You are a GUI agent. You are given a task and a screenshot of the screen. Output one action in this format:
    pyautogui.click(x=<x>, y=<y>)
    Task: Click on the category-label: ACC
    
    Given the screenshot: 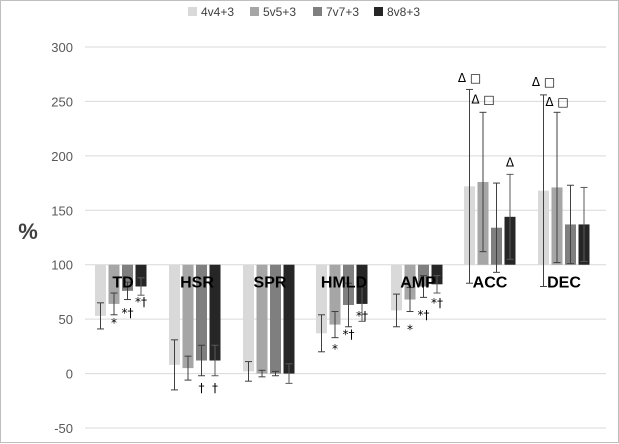 What is the action you would take?
    pyautogui.click(x=490, y=283)
    